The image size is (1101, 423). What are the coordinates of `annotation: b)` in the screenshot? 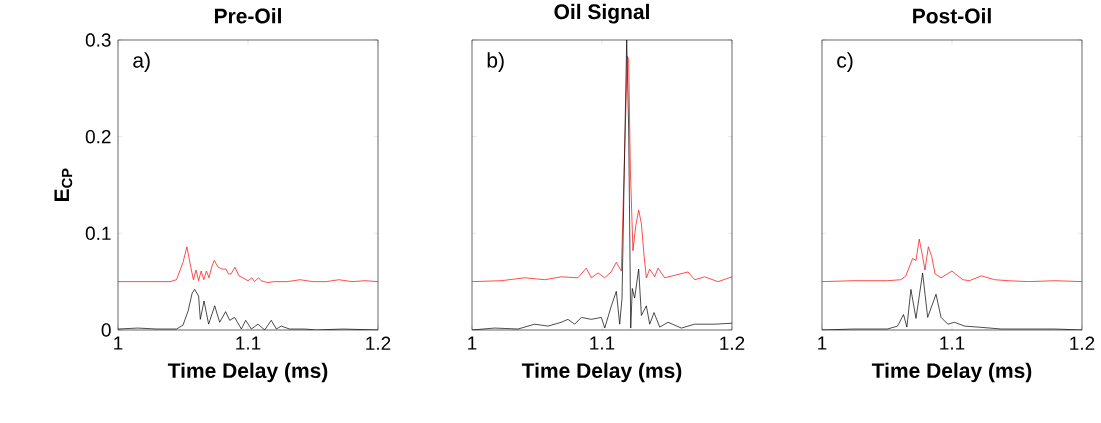 It's located at (495, 62).